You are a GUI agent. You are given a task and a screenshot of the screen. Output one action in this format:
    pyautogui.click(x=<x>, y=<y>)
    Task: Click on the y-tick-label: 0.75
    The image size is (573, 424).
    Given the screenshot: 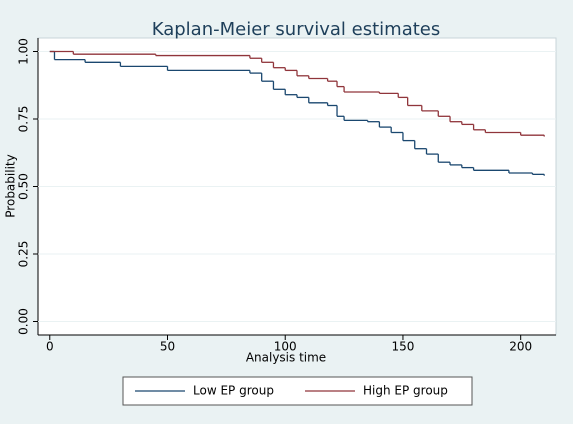 What is the action you would take?
    pyautogui.click(x=24, y=119)
    